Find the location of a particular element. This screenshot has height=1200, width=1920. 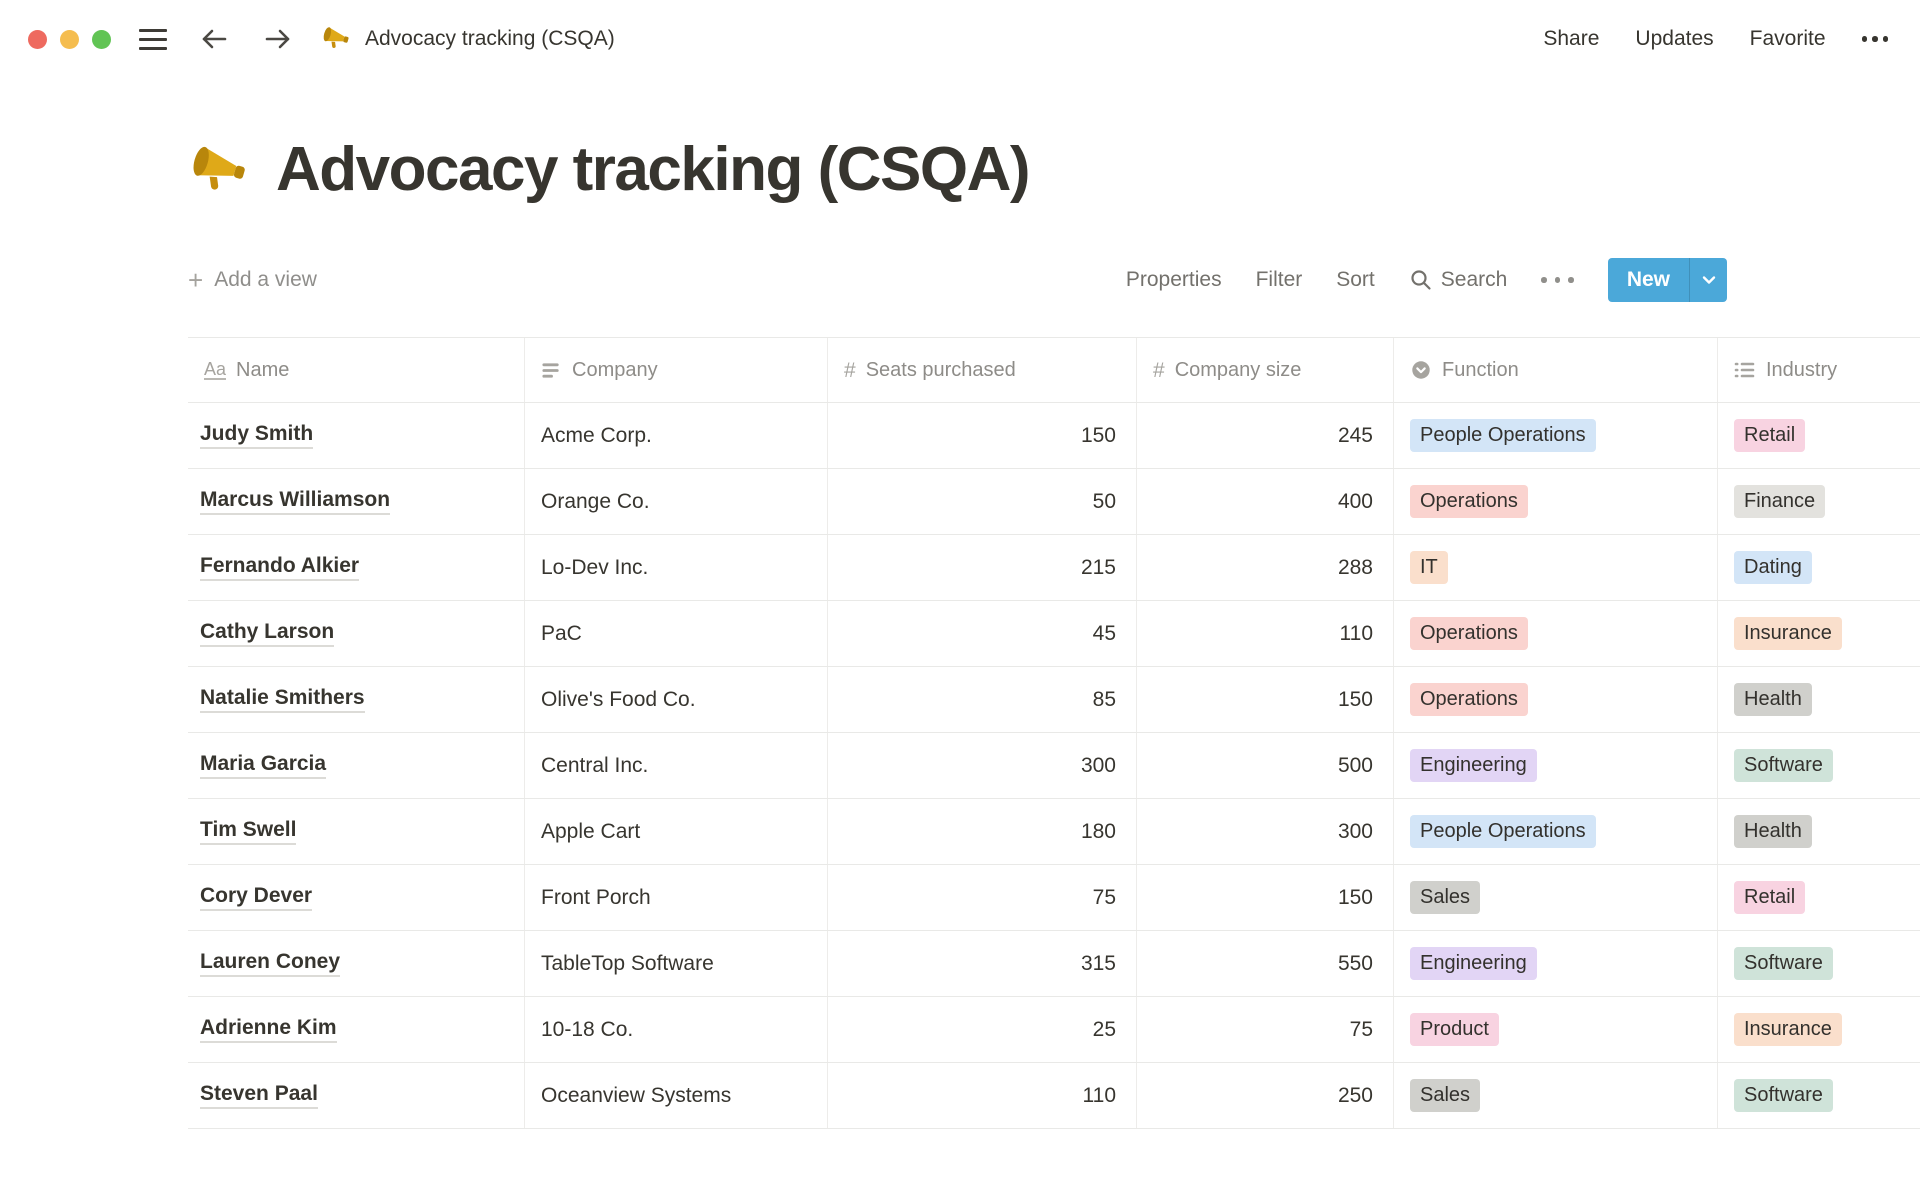

name-cell: Natalie Smithers is located at coordinates (356, 699).